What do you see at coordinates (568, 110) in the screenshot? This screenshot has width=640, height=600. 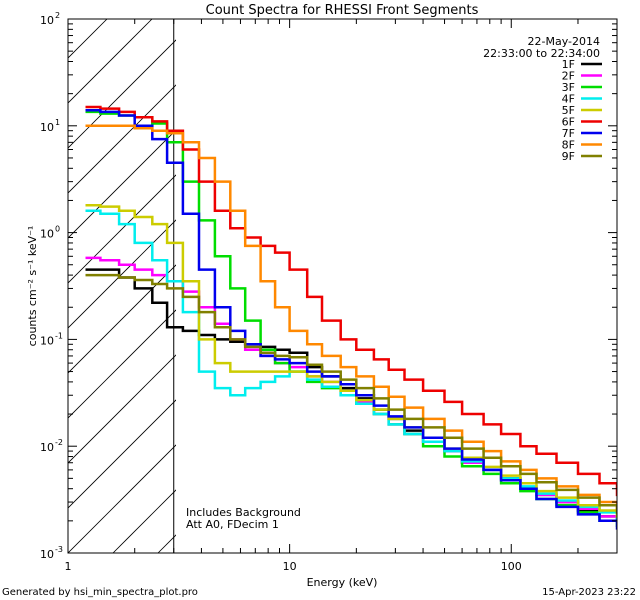 I see `legend-label-5F: 5F` at bounding box center [568, 110].